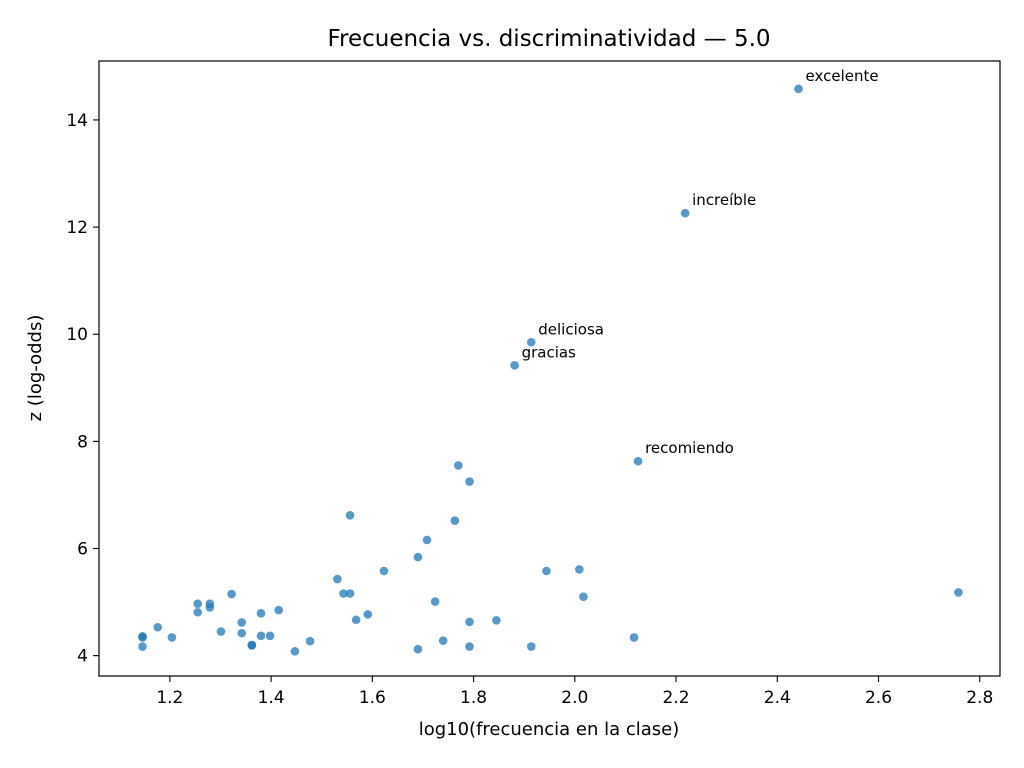 Image resolution: width=1024 pixels, height=768 pixels. I want to click on x-tick-label: 1.2, so click(169, 698).